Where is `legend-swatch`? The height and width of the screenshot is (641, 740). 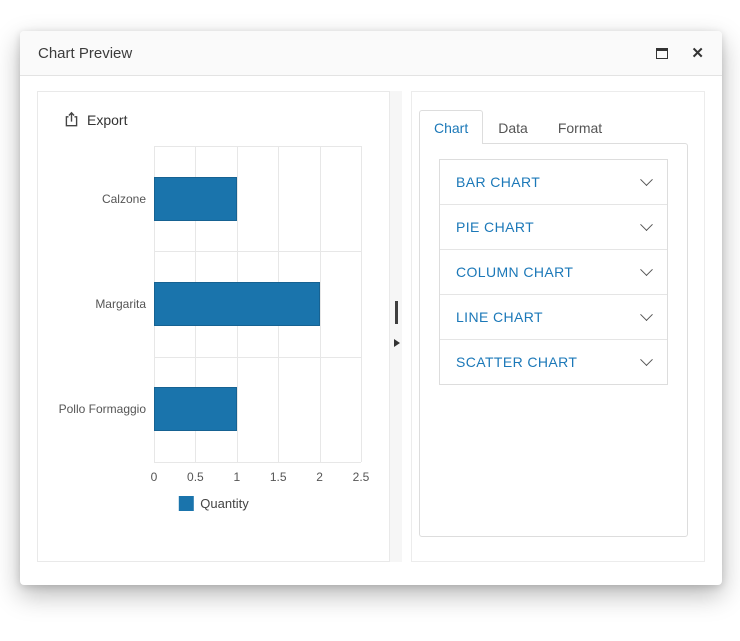
legend-swatch is located at coordinates (186, 503).